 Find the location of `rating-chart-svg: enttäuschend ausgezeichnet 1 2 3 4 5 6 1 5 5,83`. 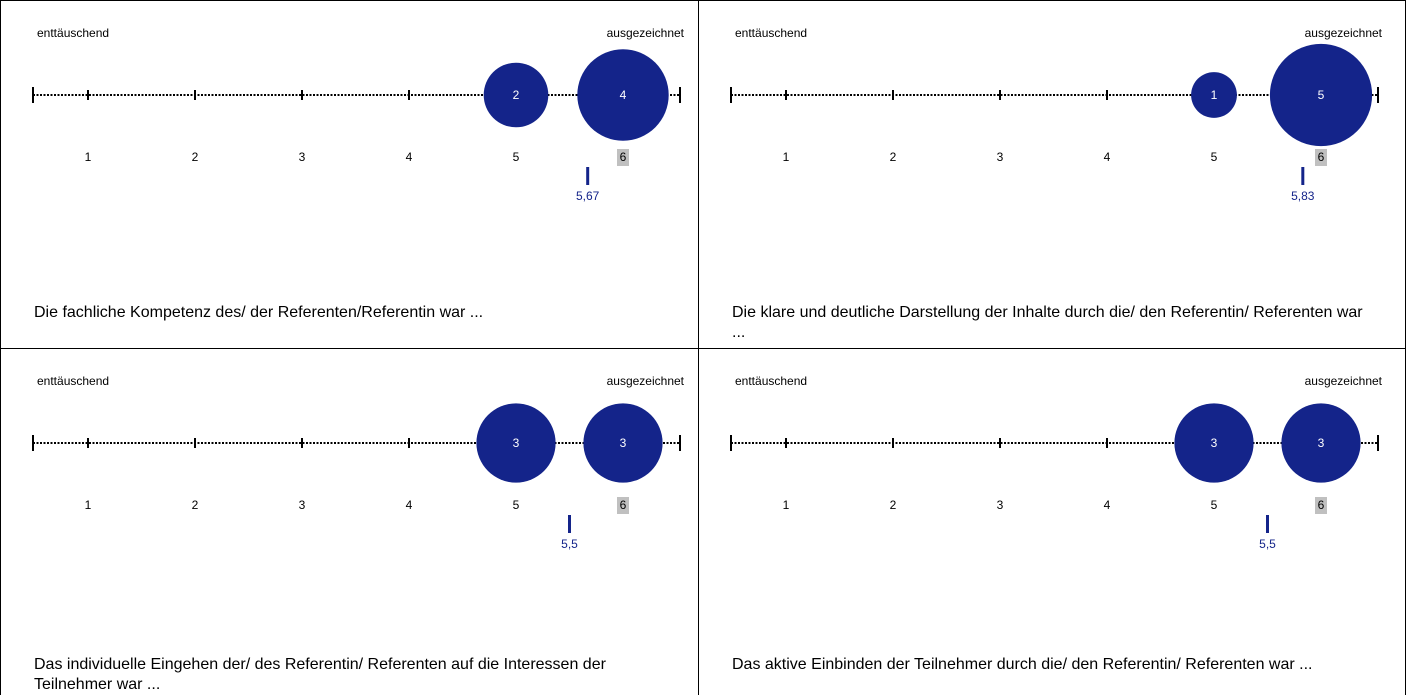

rating-chart-svg: enttäuschend ausgezeichnet 1 2 3 4 5 6 1 5 5,83 is located at coordinates (1056, 114).